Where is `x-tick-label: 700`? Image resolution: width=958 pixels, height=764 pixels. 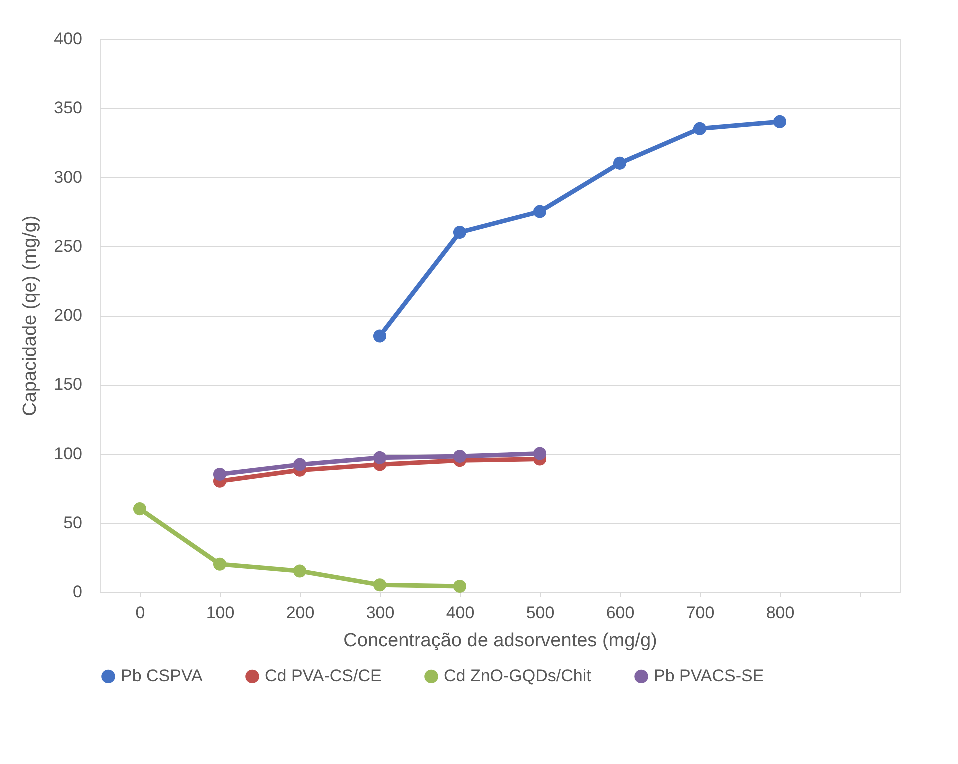 x-tick-label: 700 is located at coordinates (700, 613).